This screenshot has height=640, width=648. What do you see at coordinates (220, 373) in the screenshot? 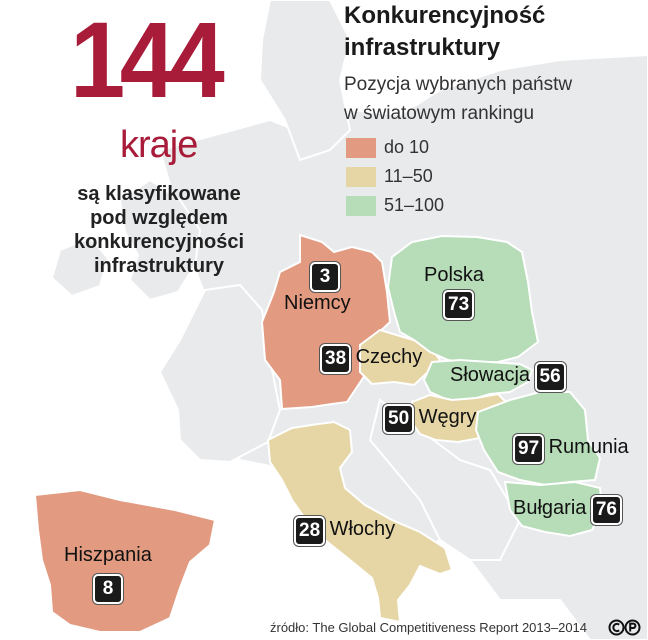
I see `land-france` at bounding box center [220, 373].